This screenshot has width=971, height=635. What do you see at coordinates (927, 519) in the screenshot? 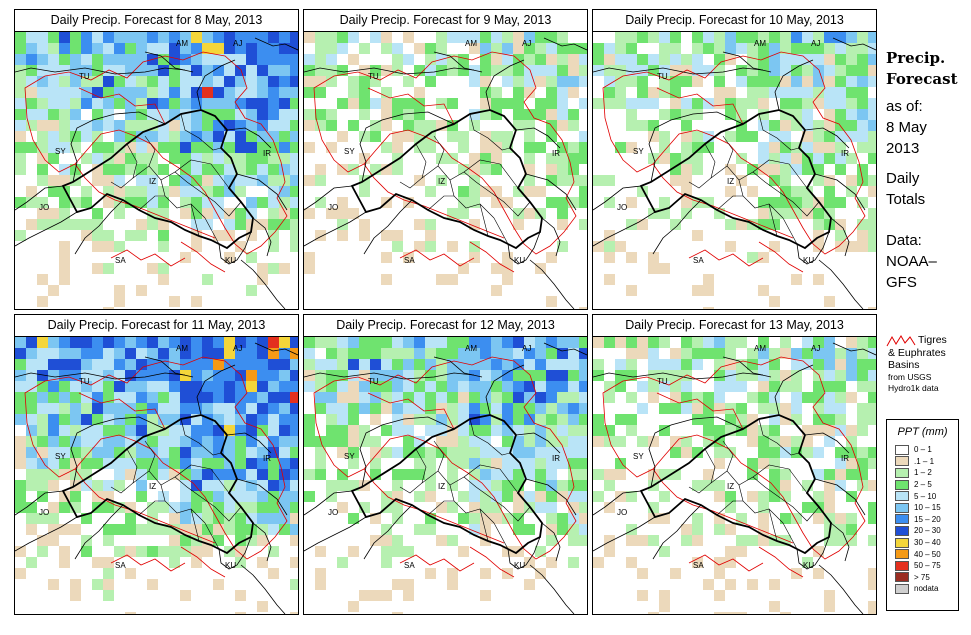
I see `legend-label: 15 – 20` at bounding box center [927, 519].